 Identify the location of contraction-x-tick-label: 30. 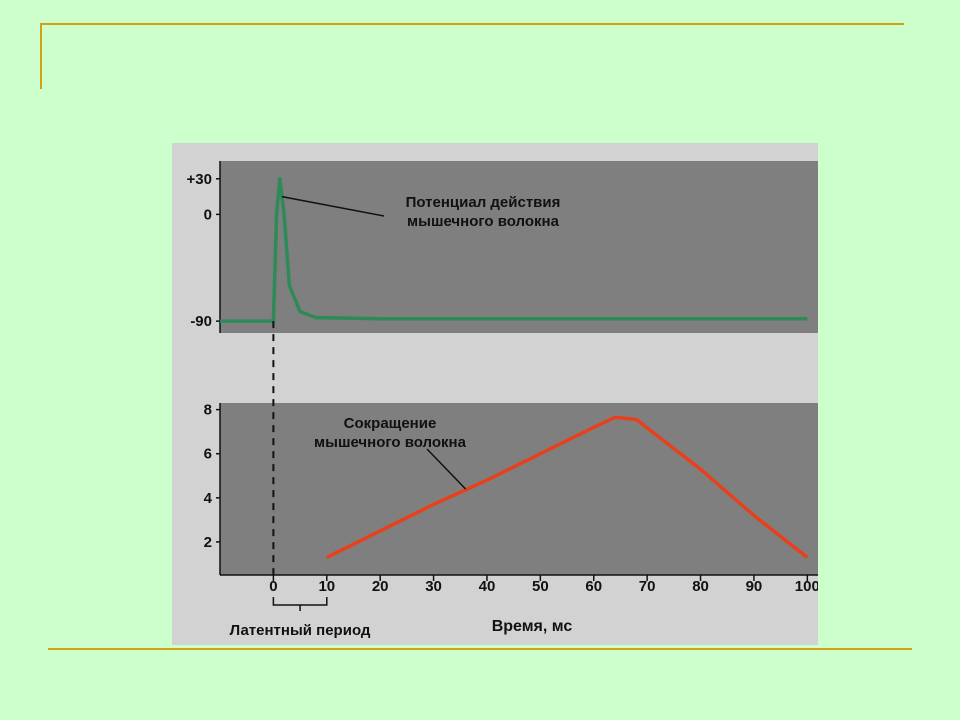
(433, 586).